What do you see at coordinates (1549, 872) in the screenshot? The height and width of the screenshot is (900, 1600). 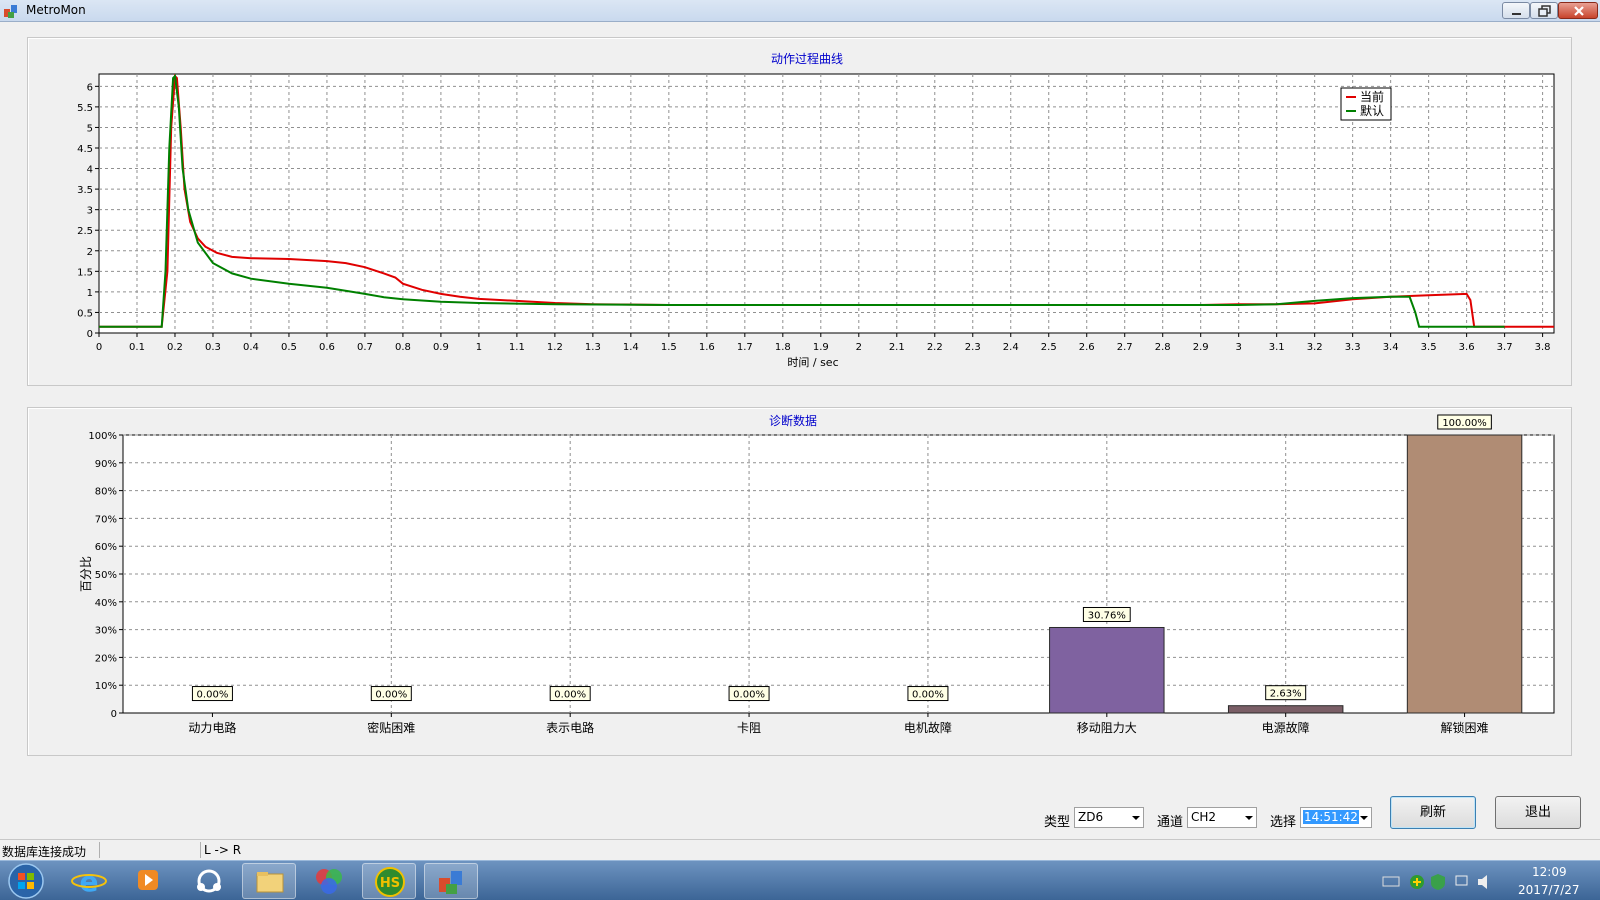 I see `clock-time: 12:09` at bounding box center [1549, 872].